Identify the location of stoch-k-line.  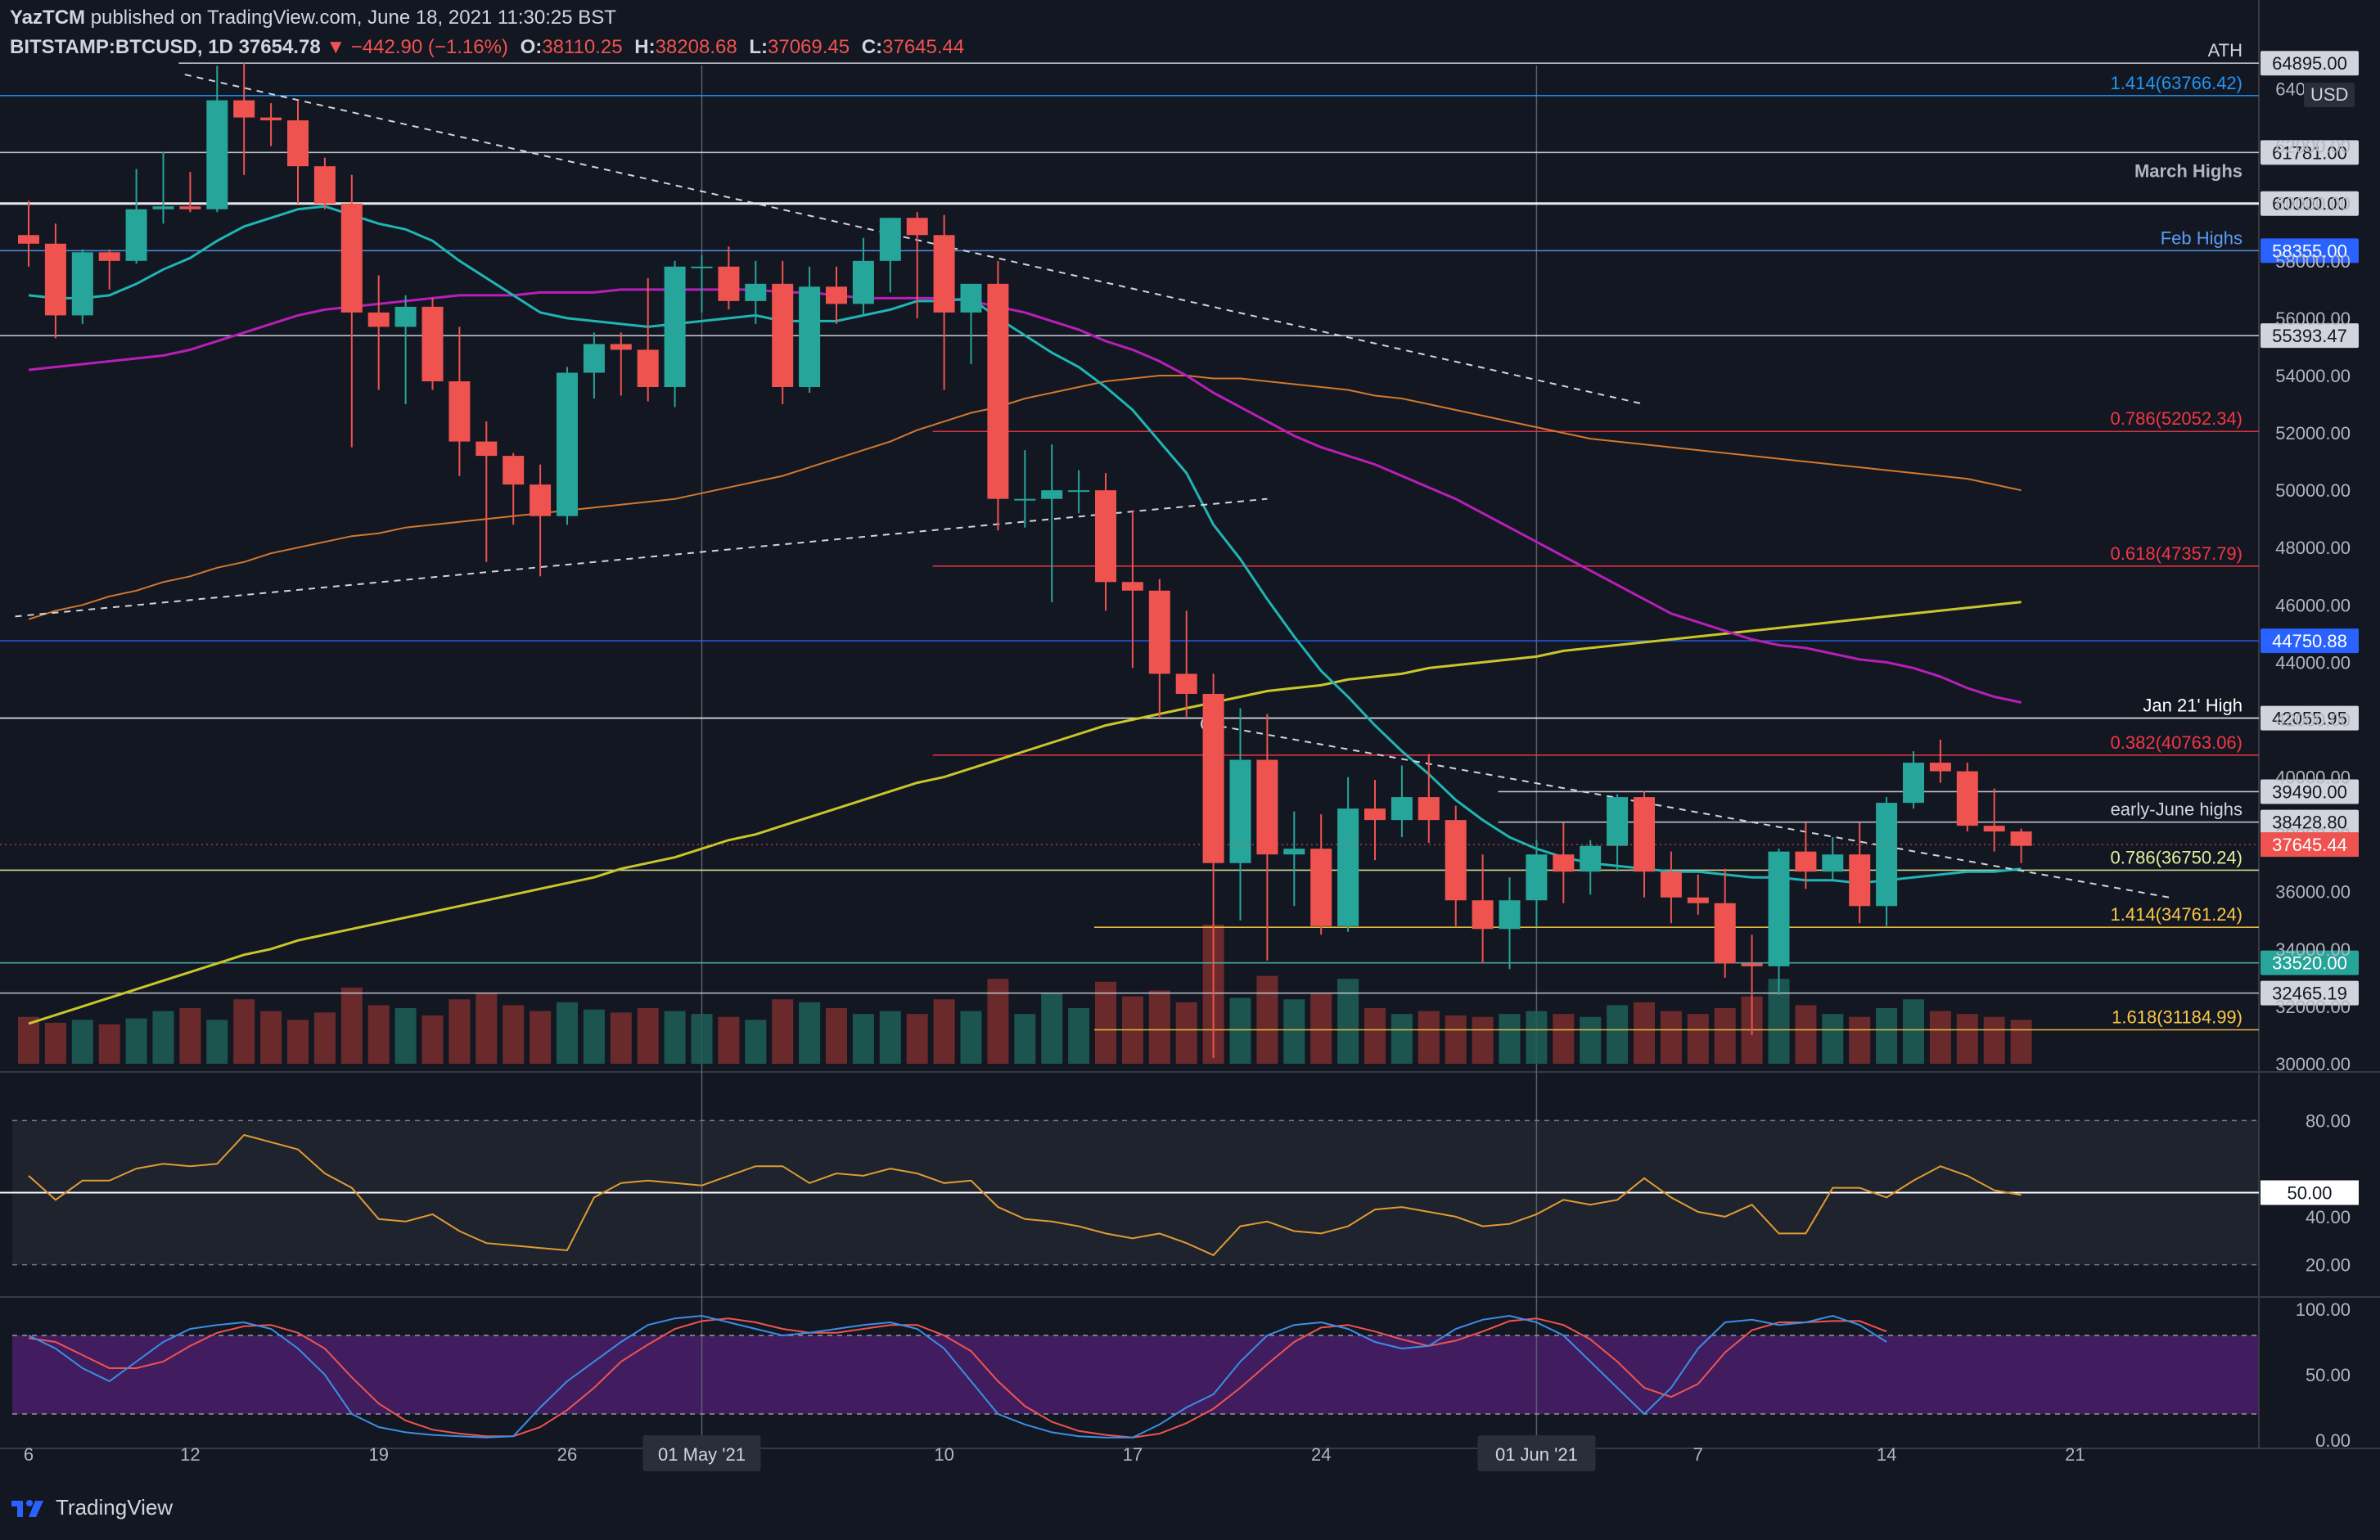
(958, 1376).